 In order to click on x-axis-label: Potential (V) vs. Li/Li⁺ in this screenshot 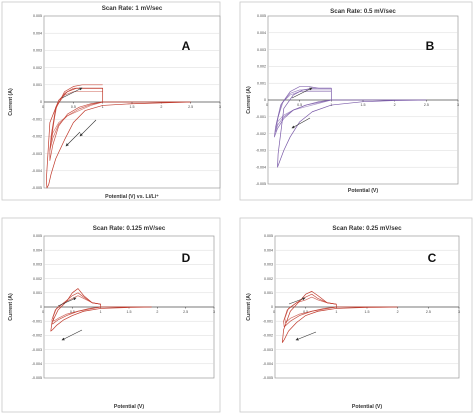, I will do `click(132, 197)`.